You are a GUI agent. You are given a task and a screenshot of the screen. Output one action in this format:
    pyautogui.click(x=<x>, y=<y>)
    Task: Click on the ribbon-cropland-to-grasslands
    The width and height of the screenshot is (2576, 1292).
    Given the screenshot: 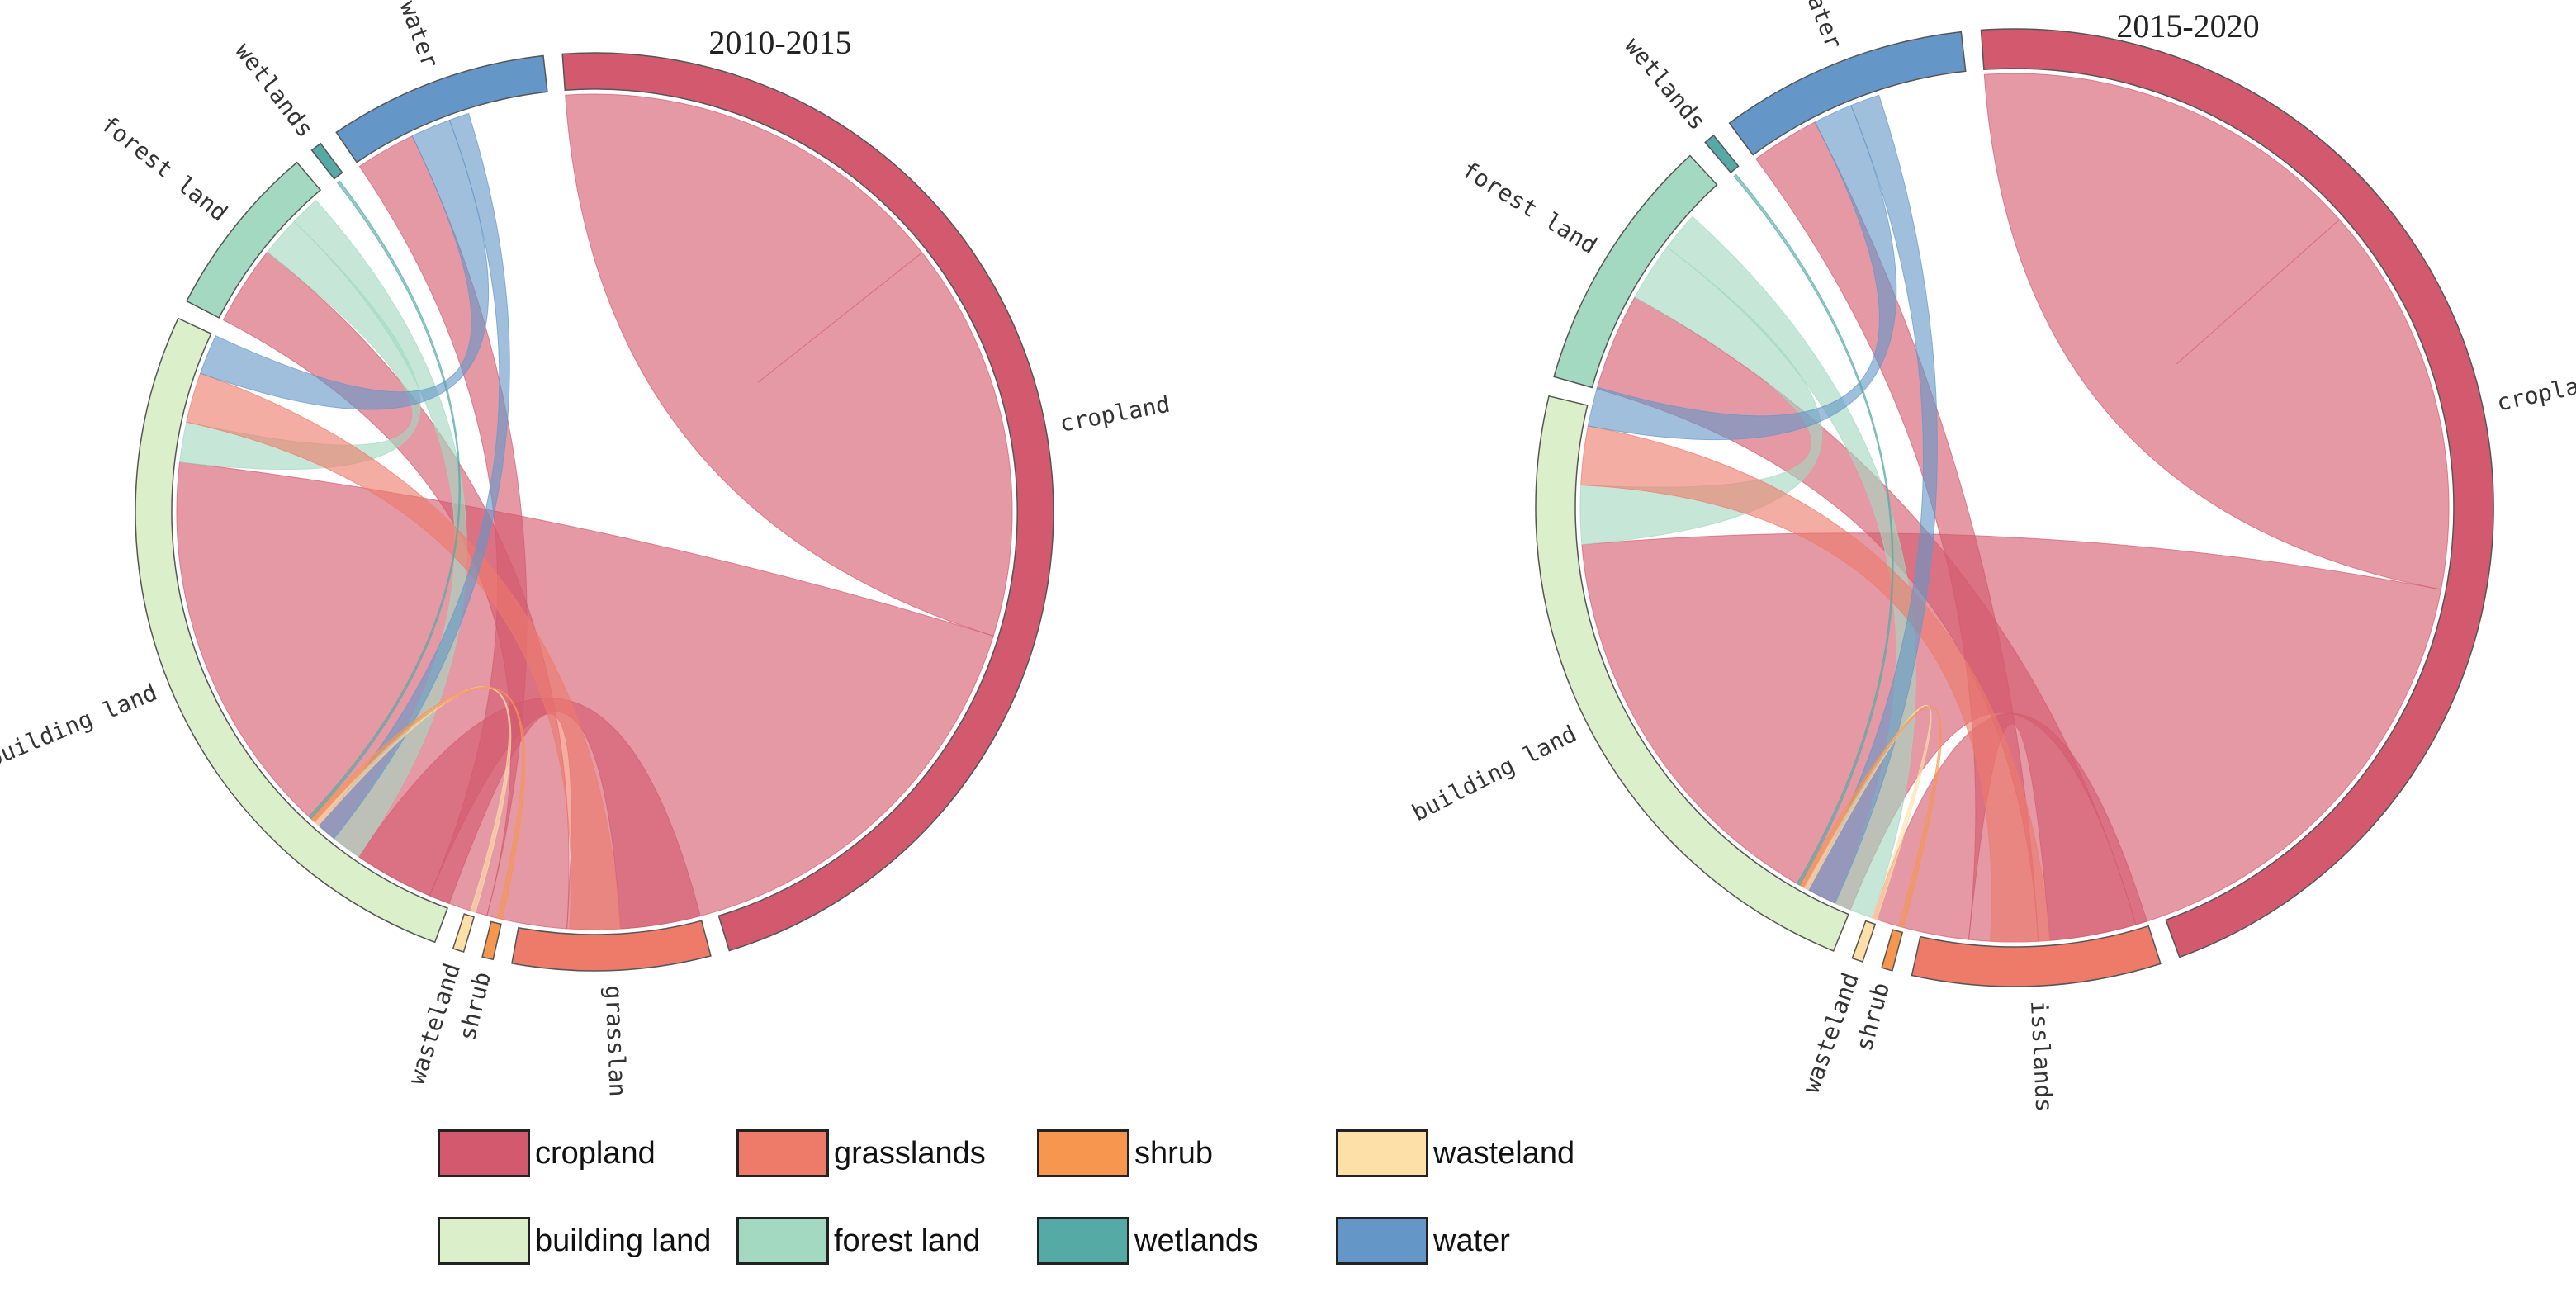 What is the action you would take?
    pyautogui.click(x=529, y=813)
    